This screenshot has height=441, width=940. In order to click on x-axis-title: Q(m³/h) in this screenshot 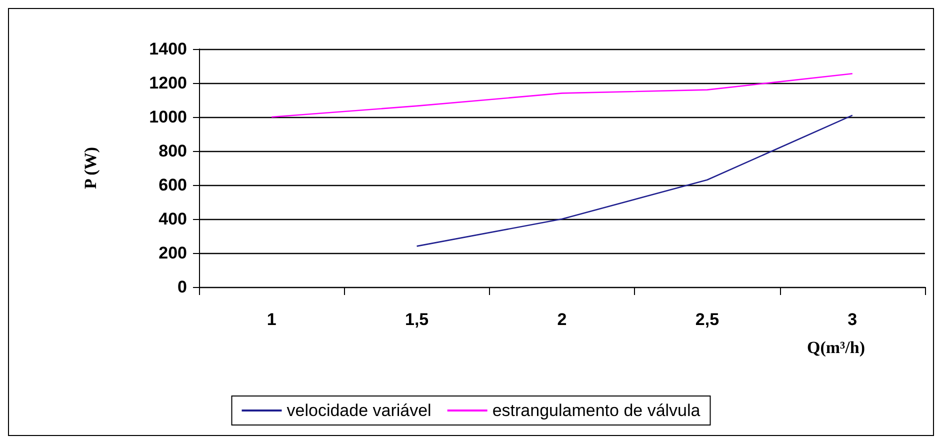, I will do `click(836, 347)`.